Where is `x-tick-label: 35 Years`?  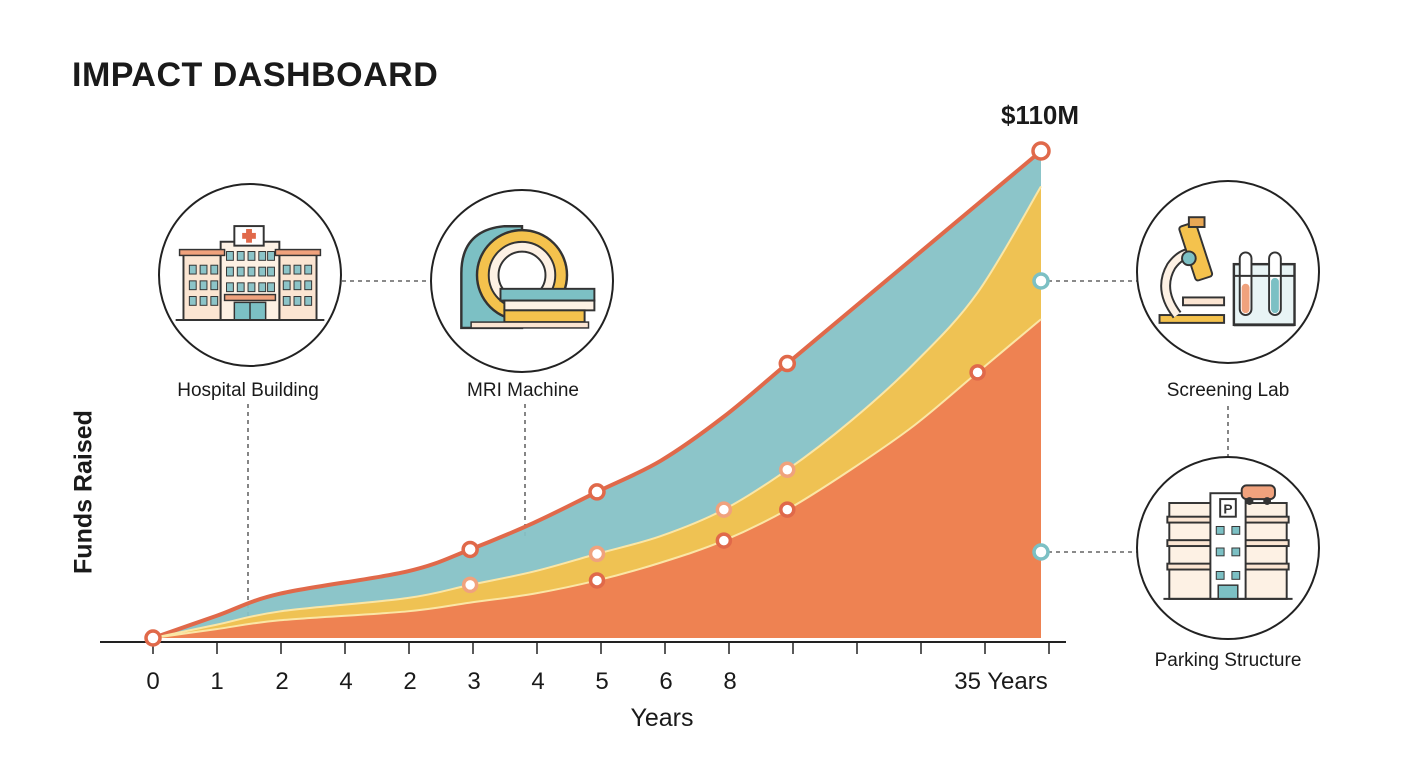
x-tick-label: 35 Years is located at coordinates (1001, 681).